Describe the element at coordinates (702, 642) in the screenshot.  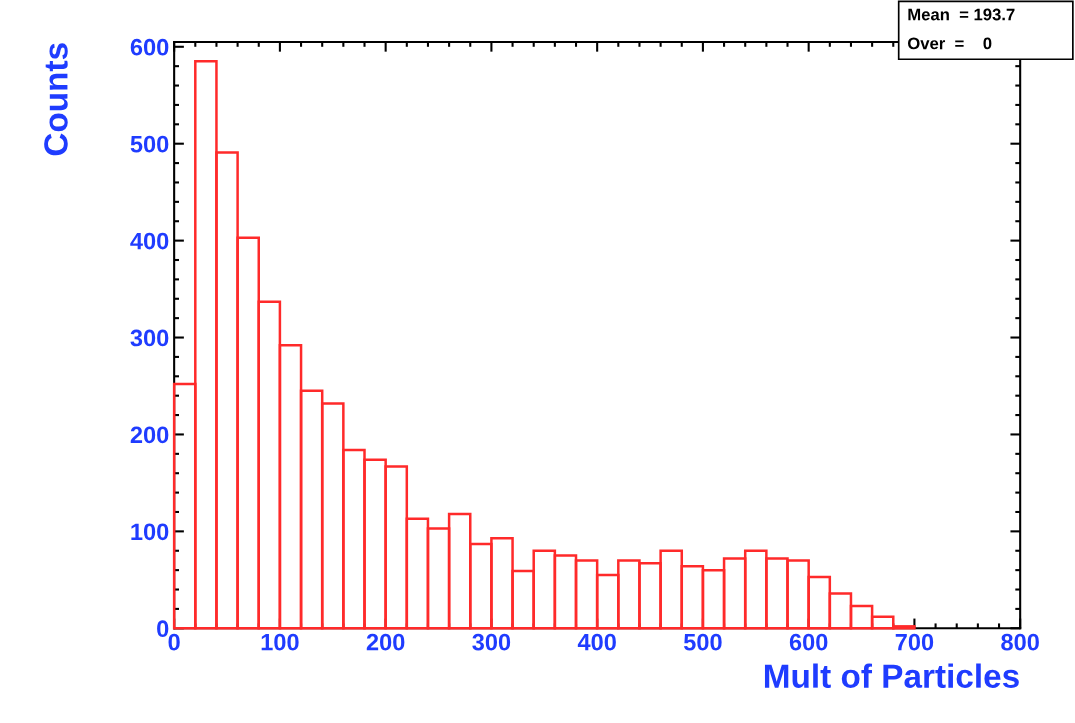
I see `x-tick-label: 500` at that location.